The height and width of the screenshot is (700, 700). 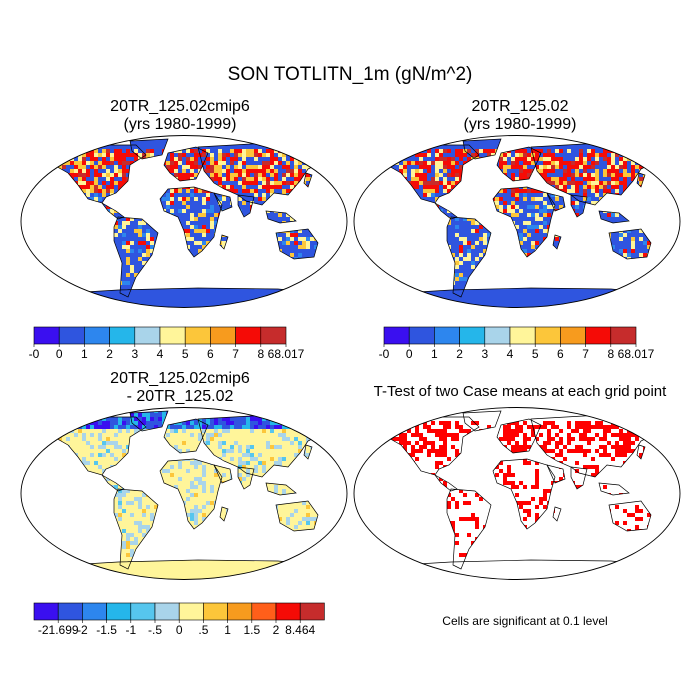 I want to click on panel-title-top-left: 20TR_125.02cmip6 (yrs 1980-1999), so click(x=180, y=116).